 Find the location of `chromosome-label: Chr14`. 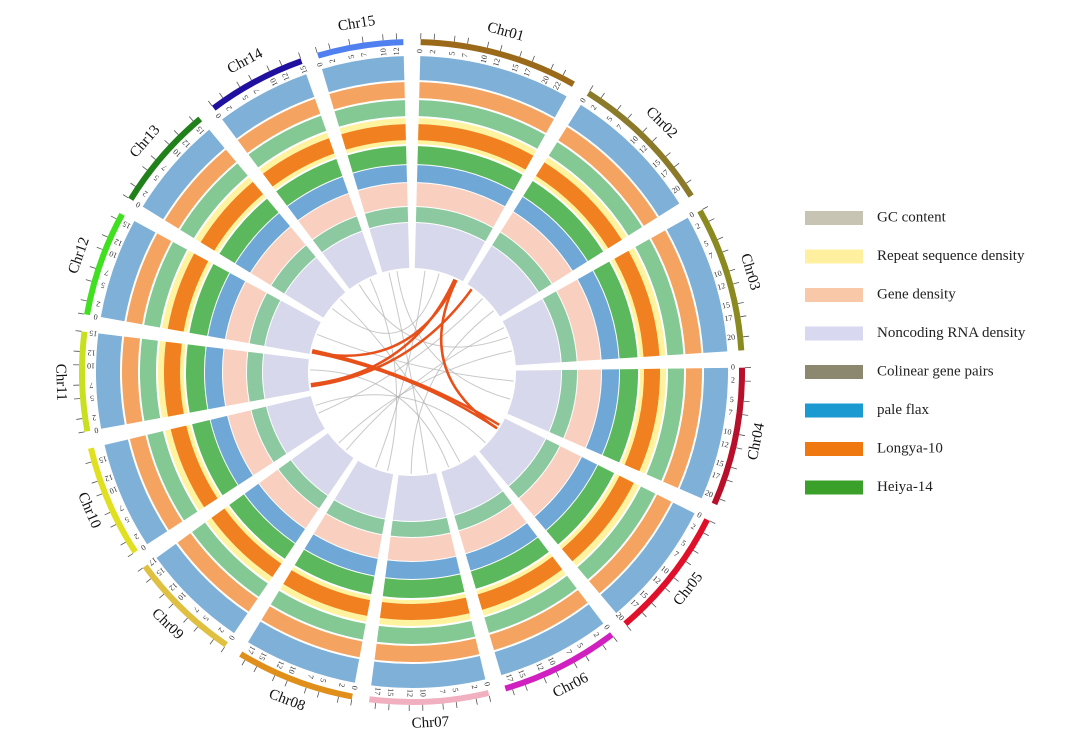

chromosome-label: Chr14 is located at coordinates (245, 61).